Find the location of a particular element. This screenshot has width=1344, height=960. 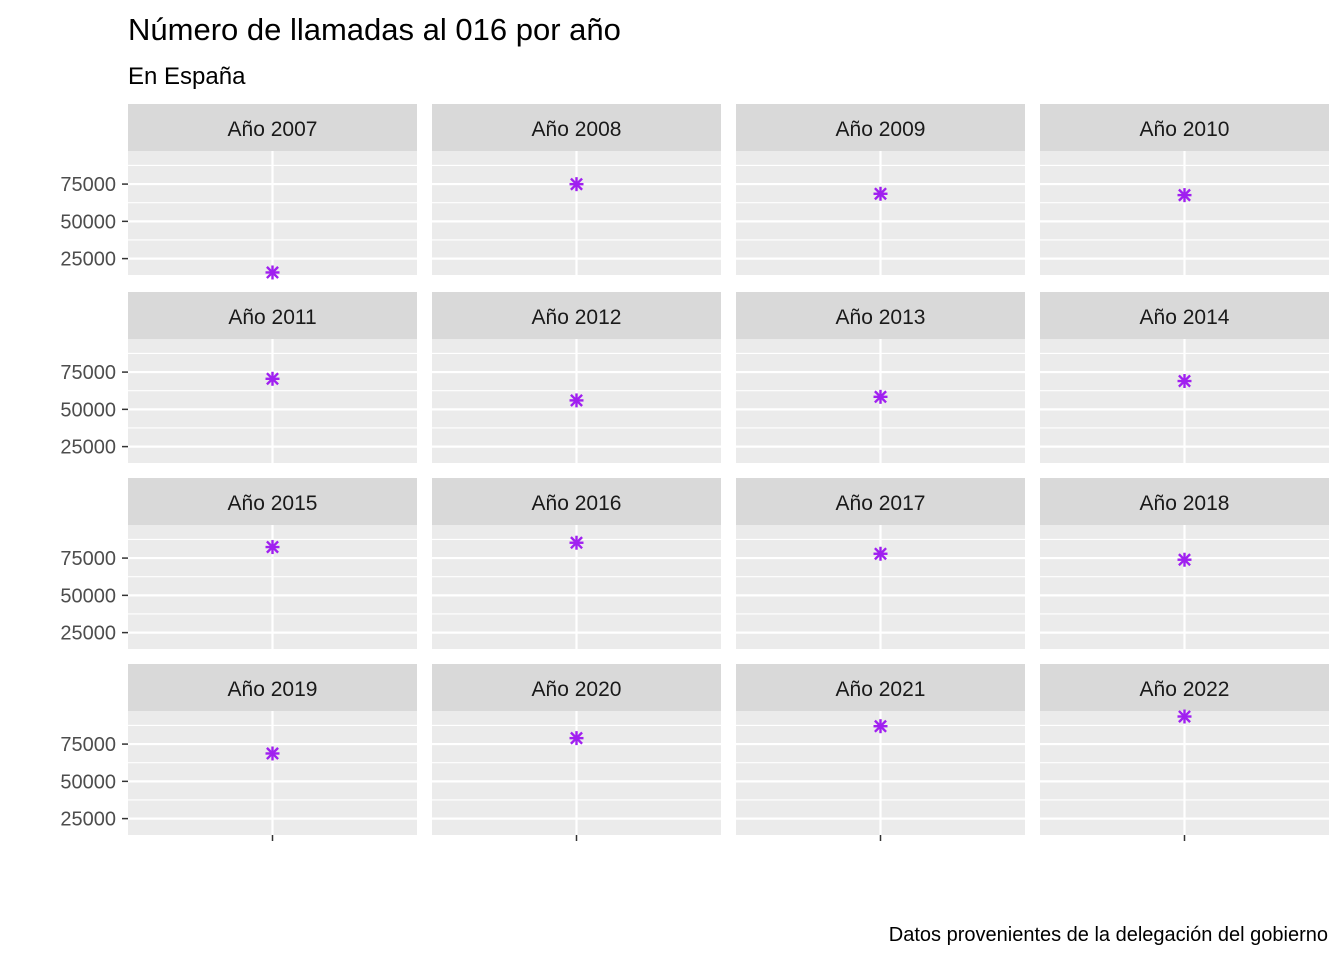

facet-strip-label: Año 2008 is located at coordinates (577, 129).